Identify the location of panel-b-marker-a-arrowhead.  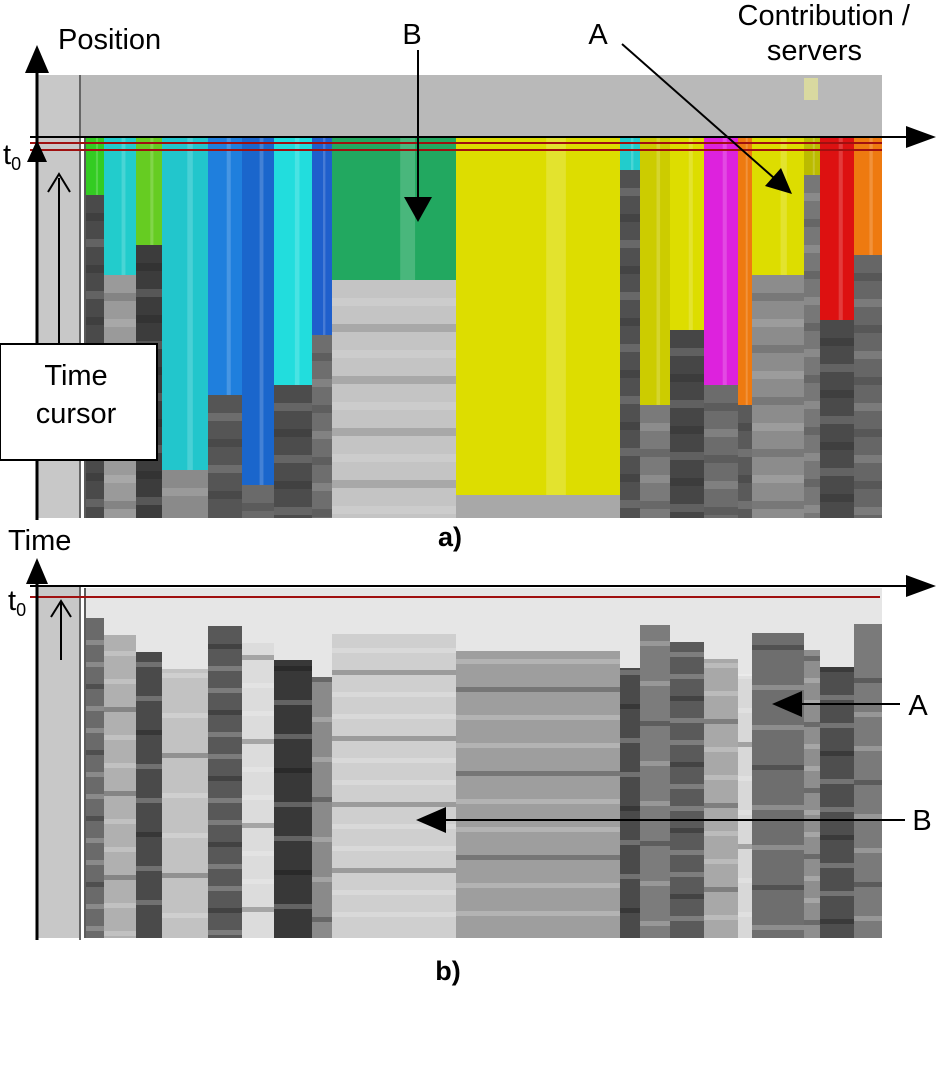
(787, 704).